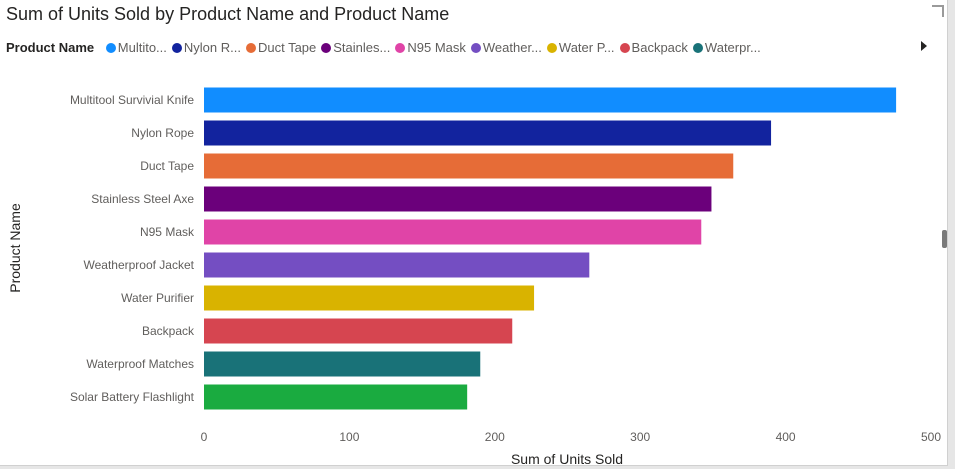 This screenshot has width=955, height=469. I want to click on category-label: Backpack, so click(168, 331).